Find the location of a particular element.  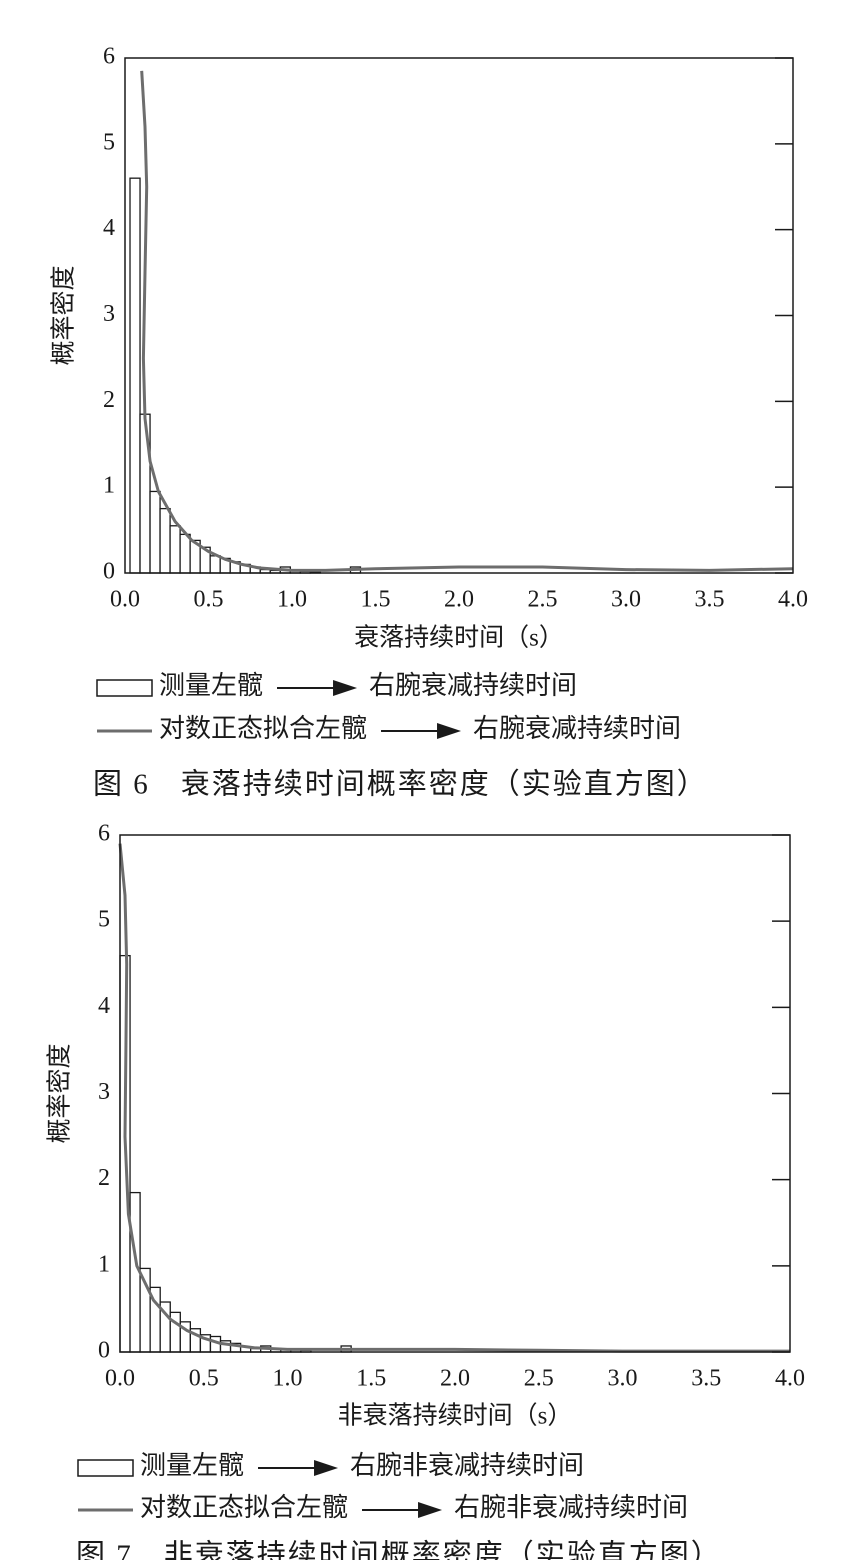

x-axis-label: 非衰落持续时间（s） is located at coordinates (455, 1416).